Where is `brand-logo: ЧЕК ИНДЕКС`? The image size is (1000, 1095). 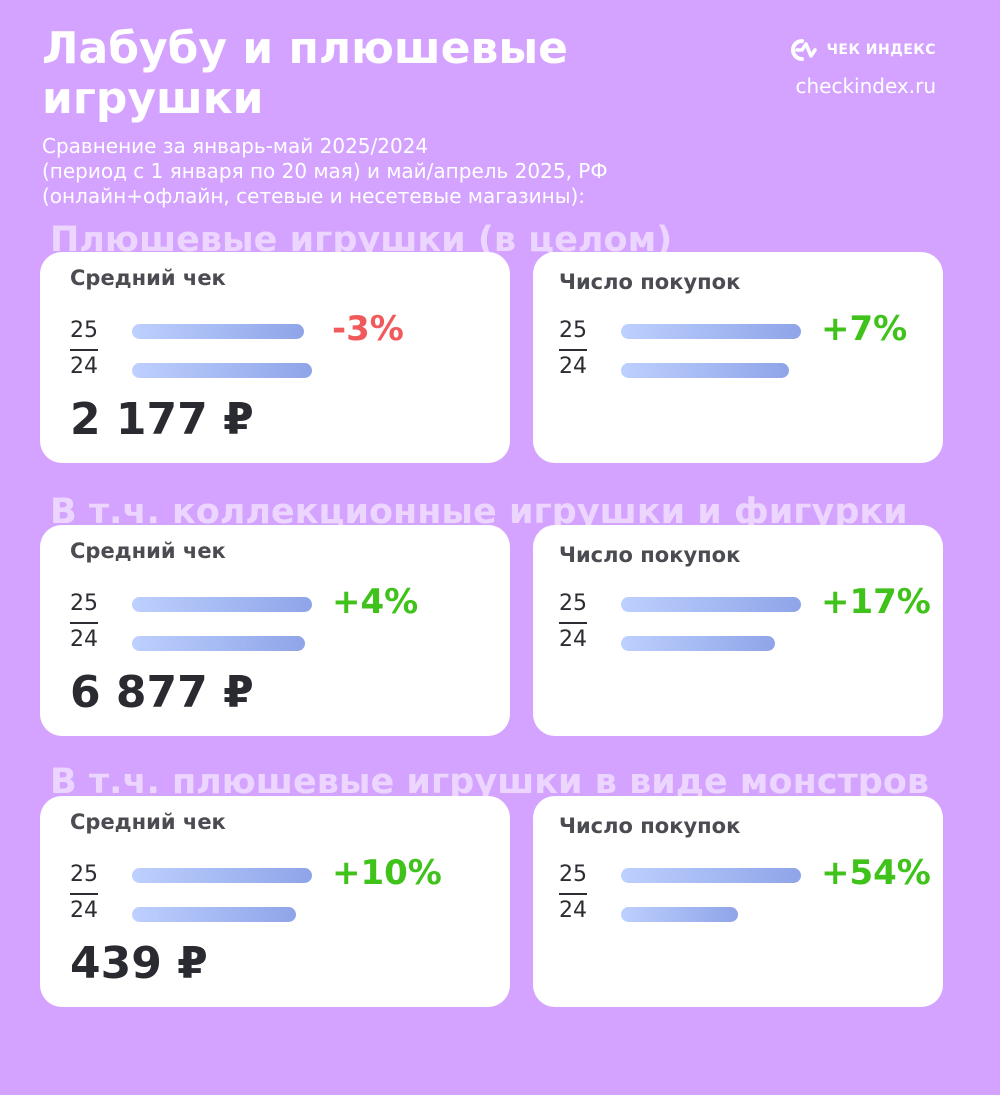 brand-logo: ЧЕК ИНДЕКС is located at coordinates (862, 50).